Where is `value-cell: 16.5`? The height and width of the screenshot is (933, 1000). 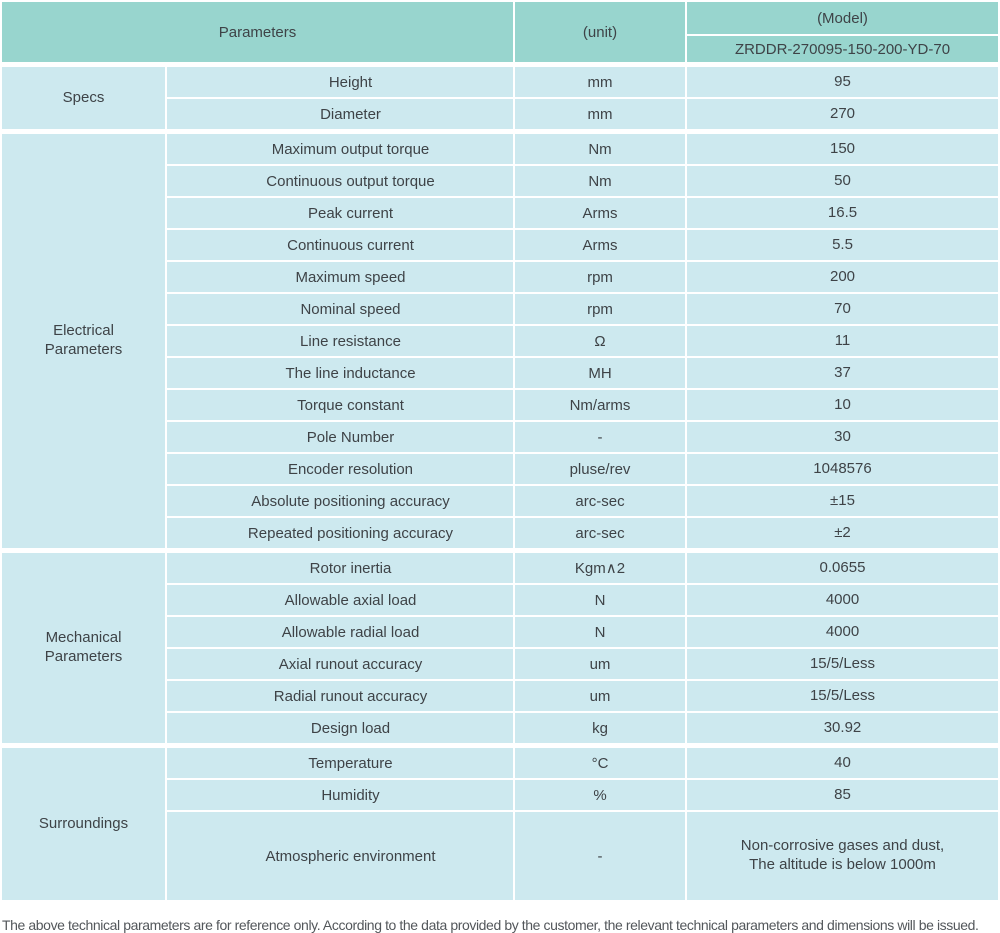
value-cell: 16.5 is located at coordinates (842, 213).